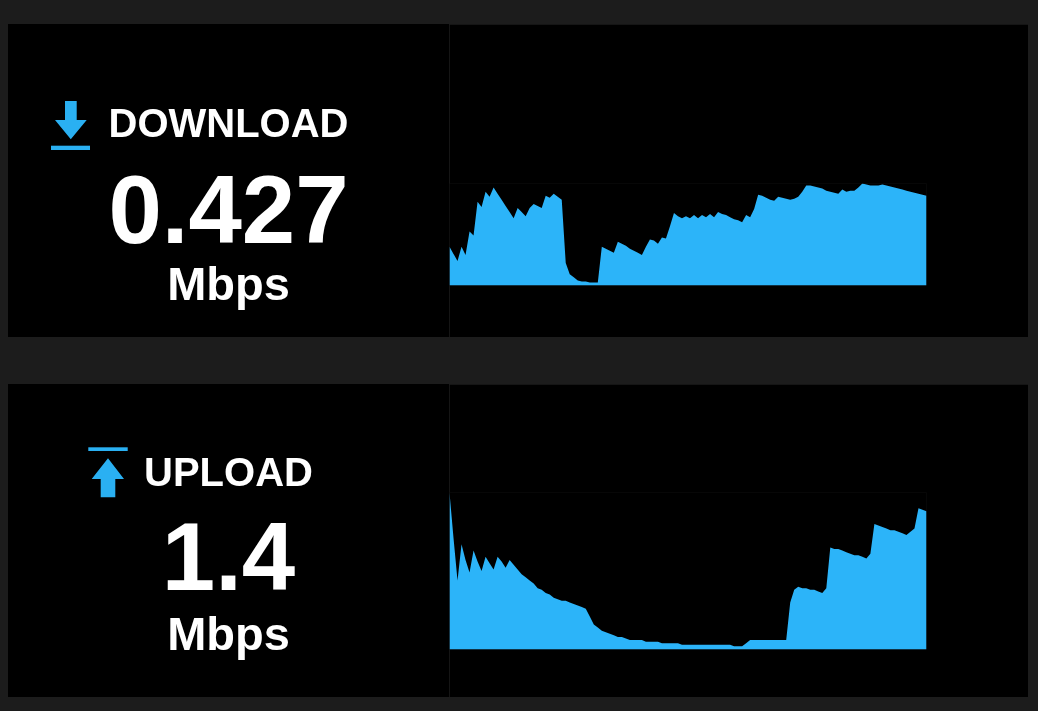 The height and width of the screenshot is (711, 1038). I want to click on chart-title: UPLOAD, so click(228, 472).